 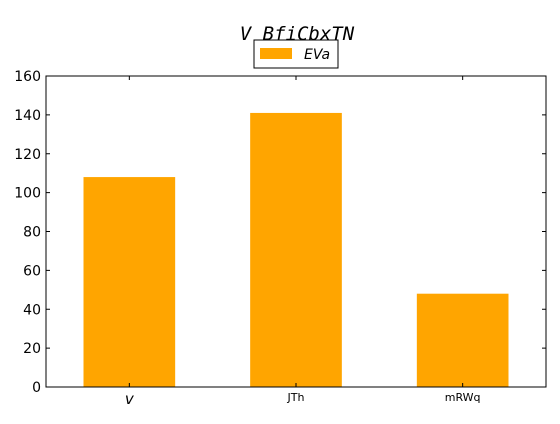 What do you see at coordinates (296, 54) in the screenshot?
I see `legend: EVa` at bounding box center [296, 54].